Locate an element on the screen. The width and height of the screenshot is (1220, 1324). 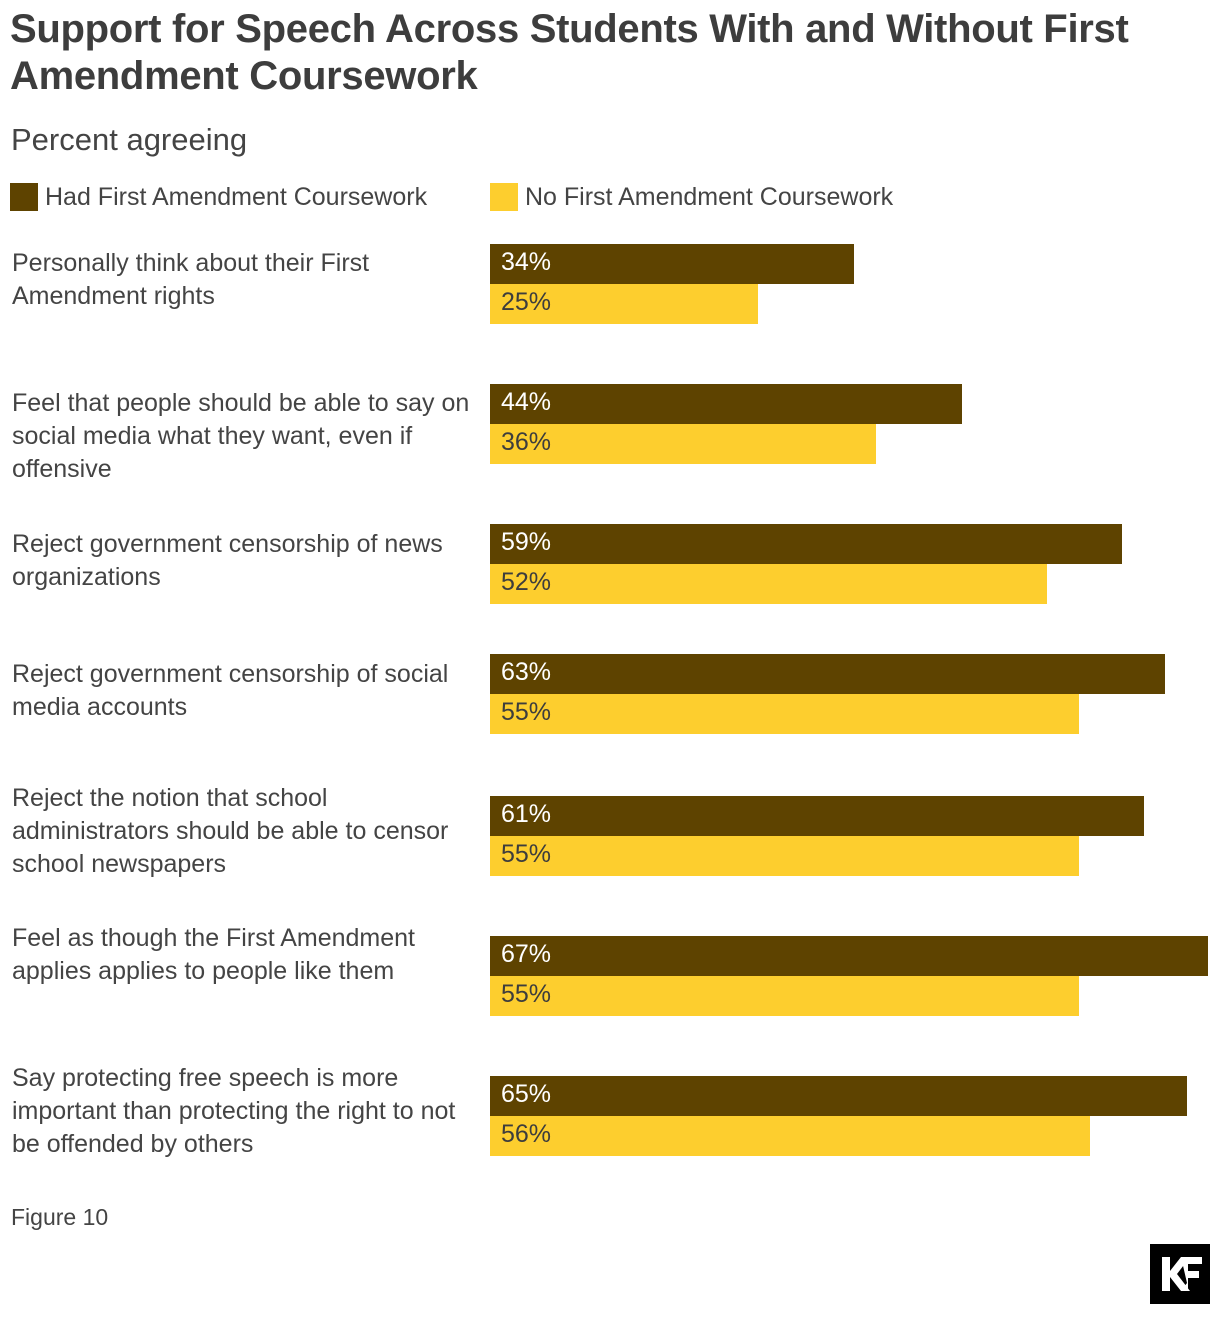
figure-label: Figure 10 is located at coordinates (60, 1217).